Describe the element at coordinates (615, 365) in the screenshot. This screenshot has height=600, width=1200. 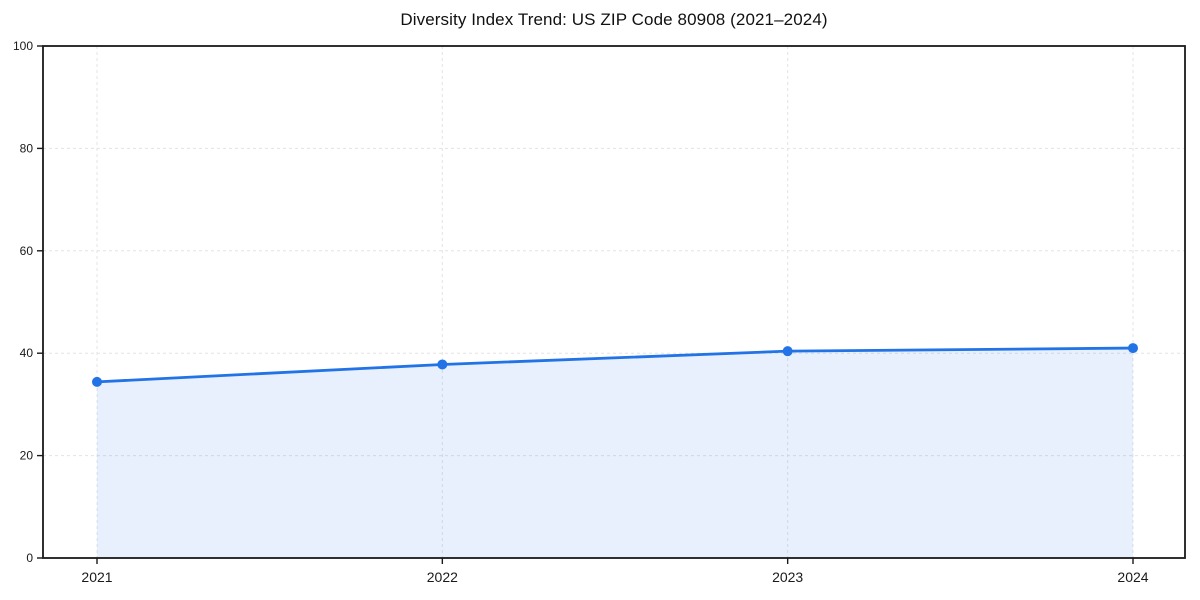
I see `trend-line` at that location.